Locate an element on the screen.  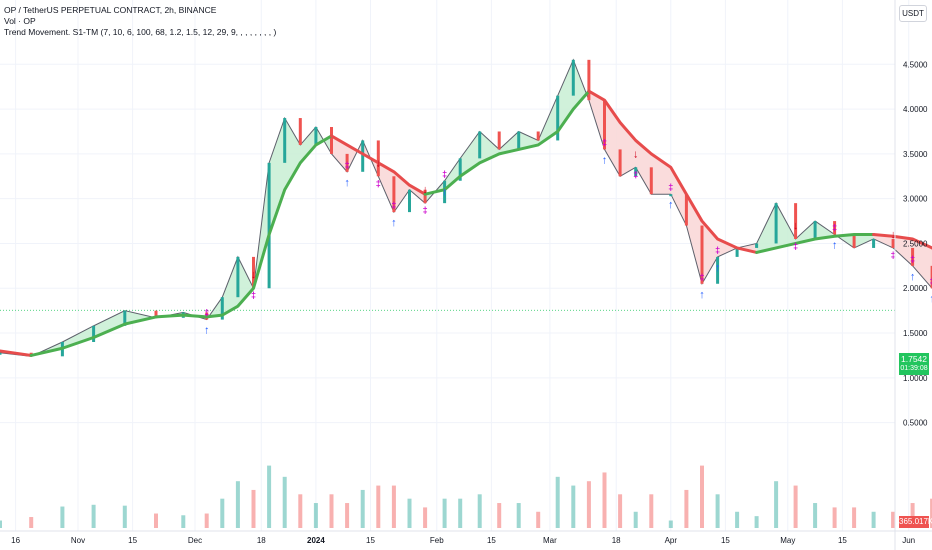
trend-line-down is located at coordinates (673, 171).